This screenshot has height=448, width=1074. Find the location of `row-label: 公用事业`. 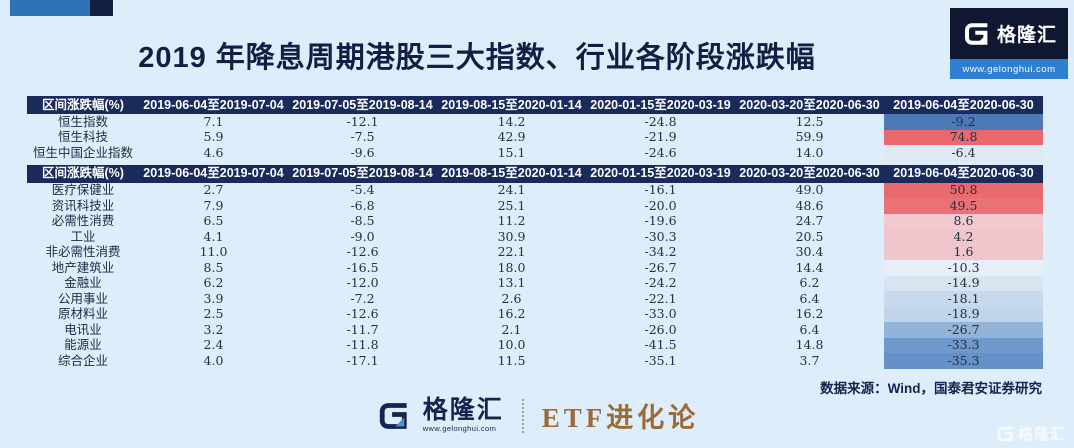

row-label: 公用事业 is located at coordinates (82, 298).